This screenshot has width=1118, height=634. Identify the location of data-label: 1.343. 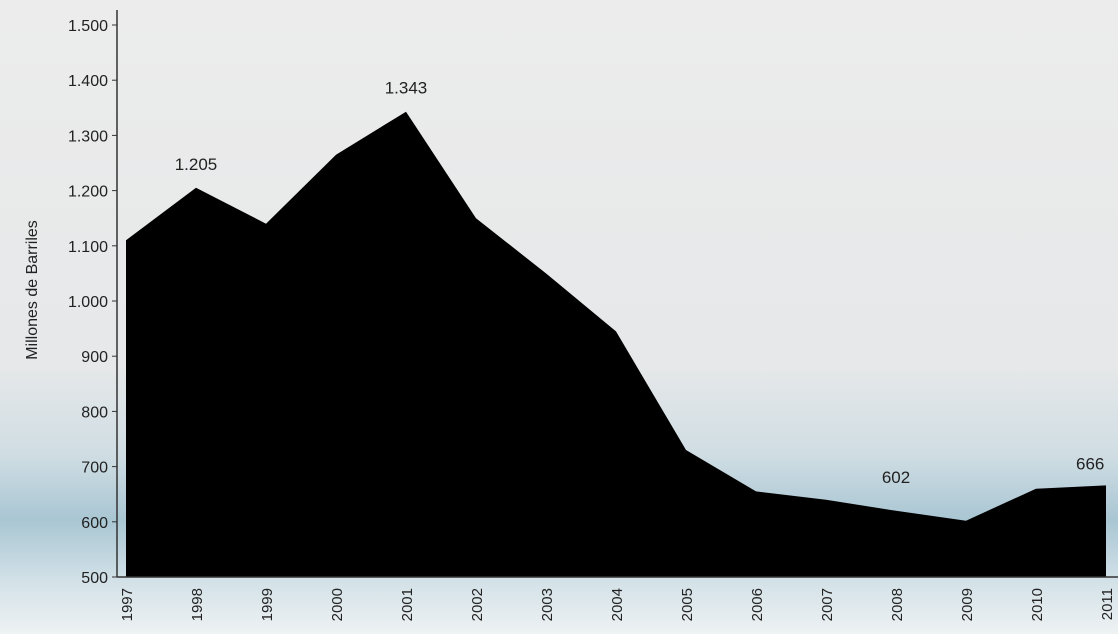
(406, 88).